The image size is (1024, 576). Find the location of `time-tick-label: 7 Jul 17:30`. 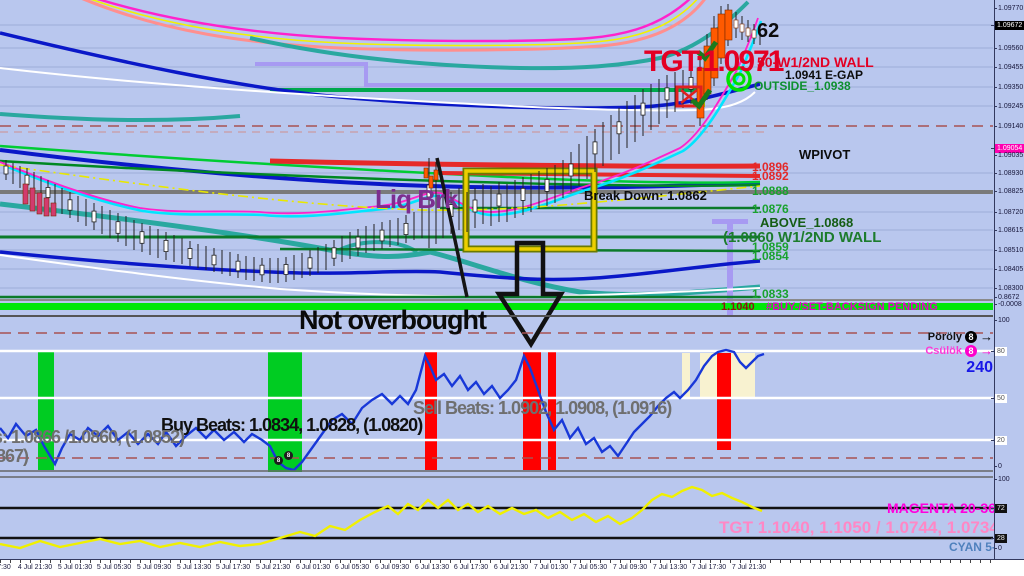

time-tick-label: 7 Jul 17:30 is located at coordinates (709, 567).